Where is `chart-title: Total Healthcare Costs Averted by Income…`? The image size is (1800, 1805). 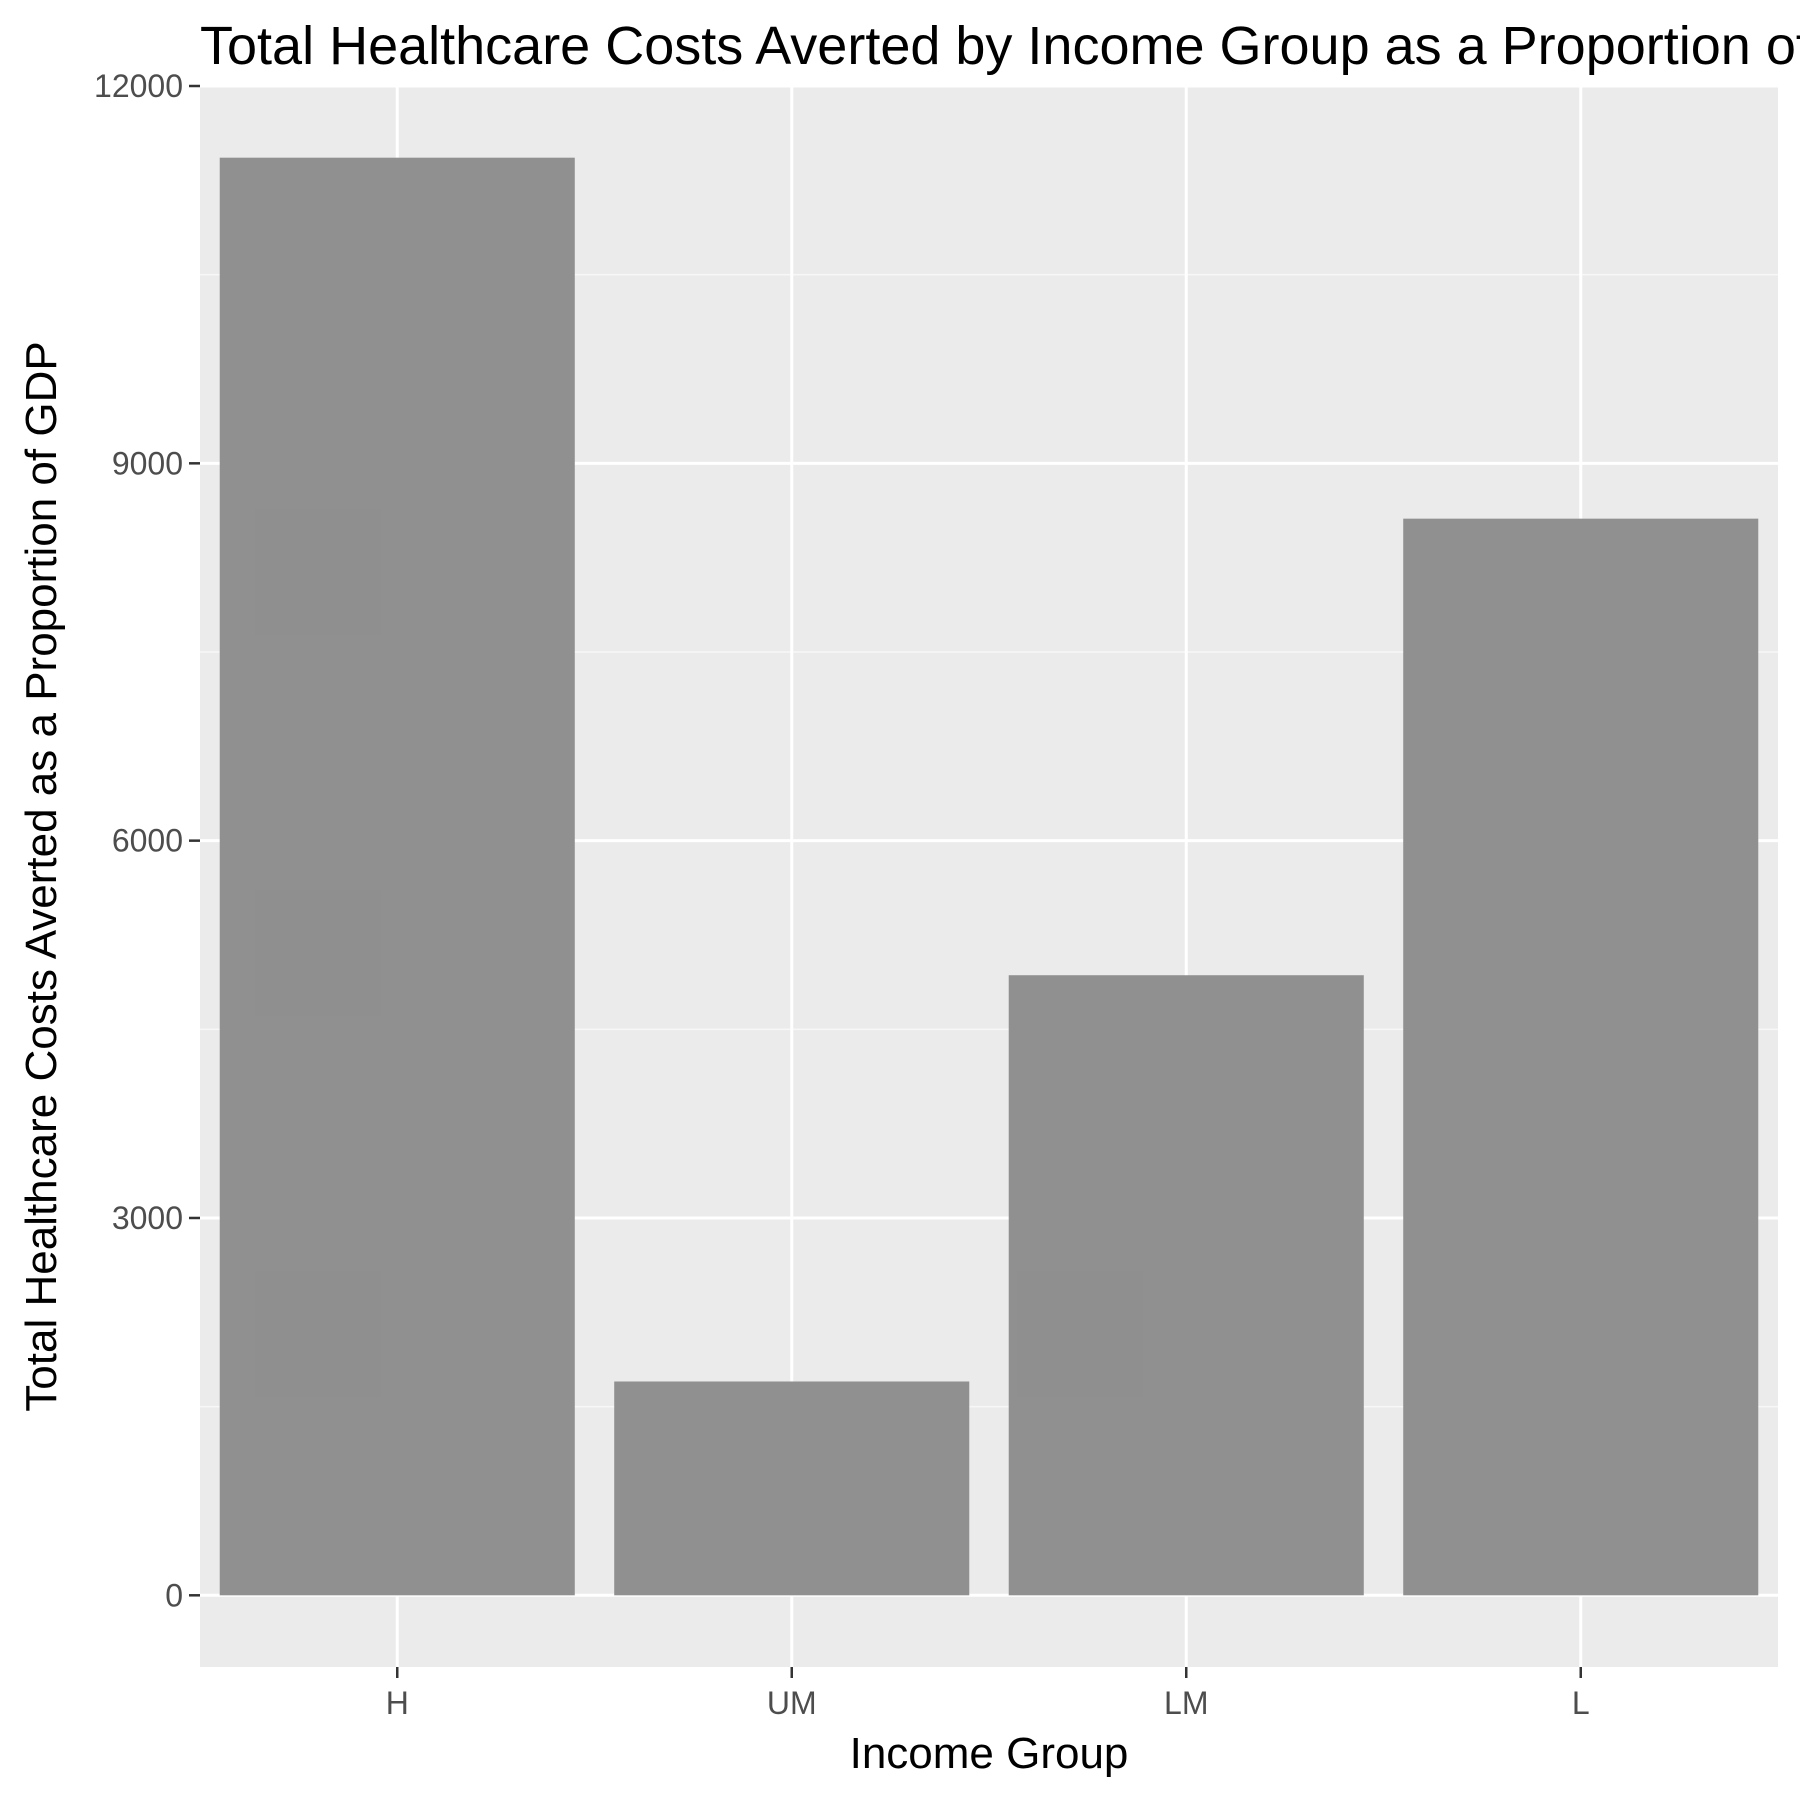
chart-title: Total Healthcare Costs Averted by Income… is located at coordinates (1000, 46).